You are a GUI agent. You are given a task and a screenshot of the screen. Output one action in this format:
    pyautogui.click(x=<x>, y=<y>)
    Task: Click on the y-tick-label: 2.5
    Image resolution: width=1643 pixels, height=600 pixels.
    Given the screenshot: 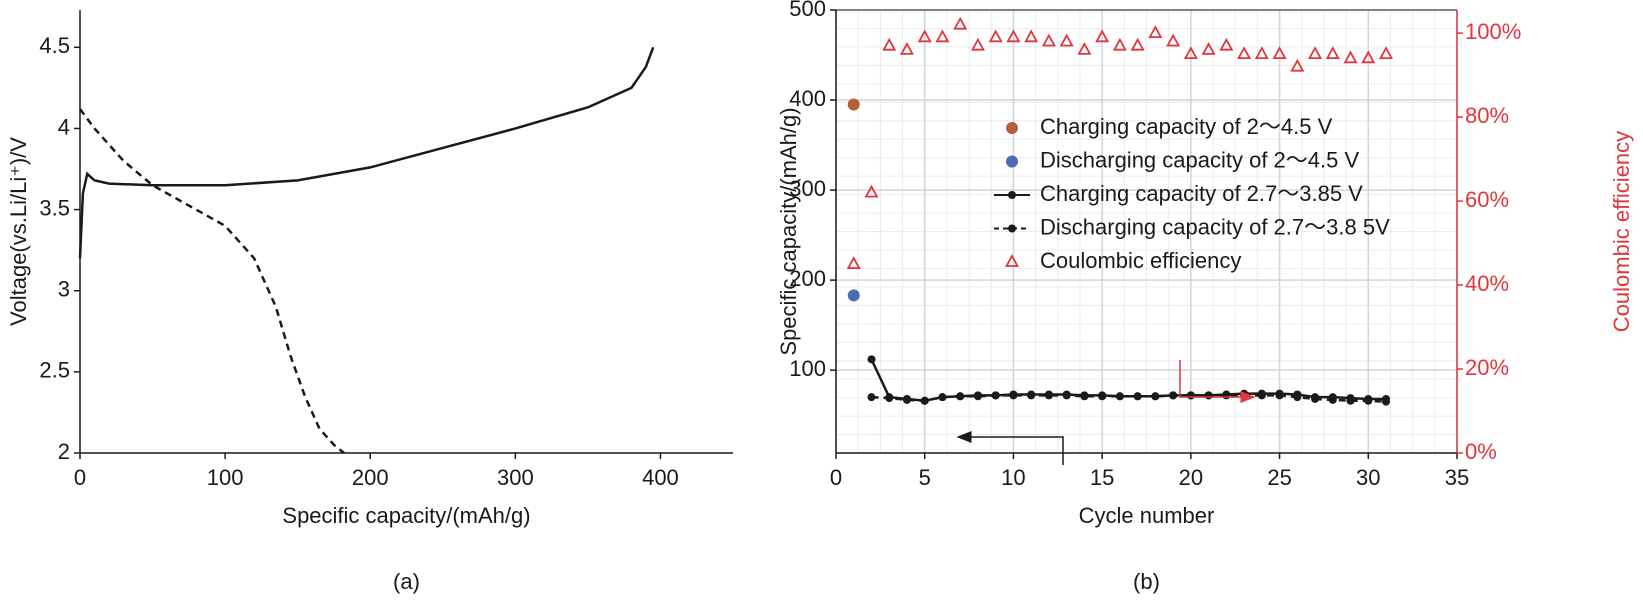 What is the action you would take?
    pyautogui.click(x=54, y=370)
    